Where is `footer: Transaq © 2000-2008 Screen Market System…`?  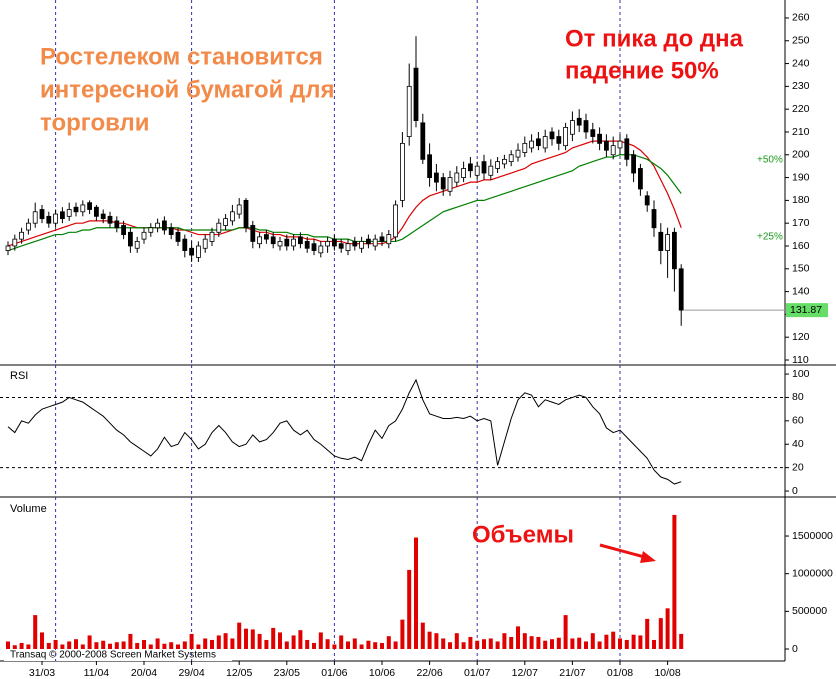 footer: Transaq © 2000-2008 Screen Market System… is located at coordinates (113, 655).